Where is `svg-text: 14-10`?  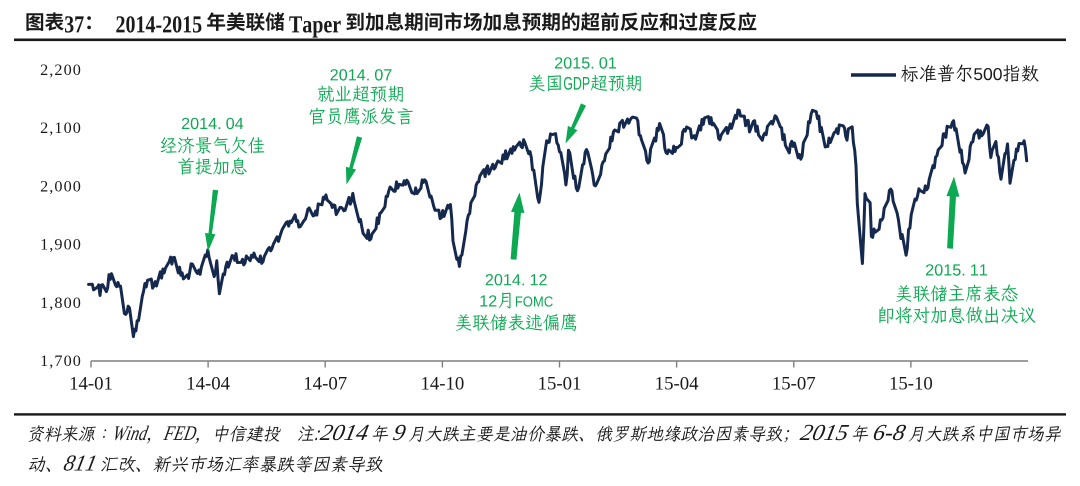
svg-text: 14-10 is located at coordinates (442, 384).